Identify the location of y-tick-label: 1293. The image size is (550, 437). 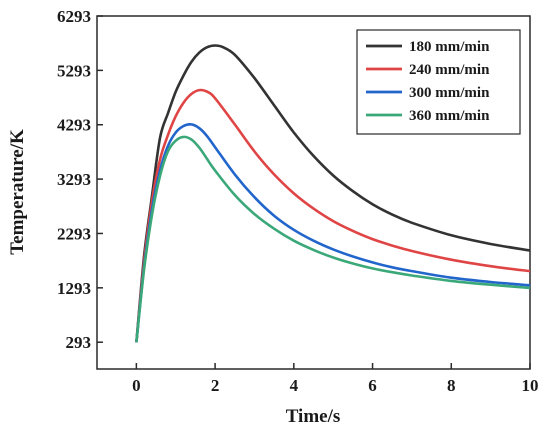
(74, 288).